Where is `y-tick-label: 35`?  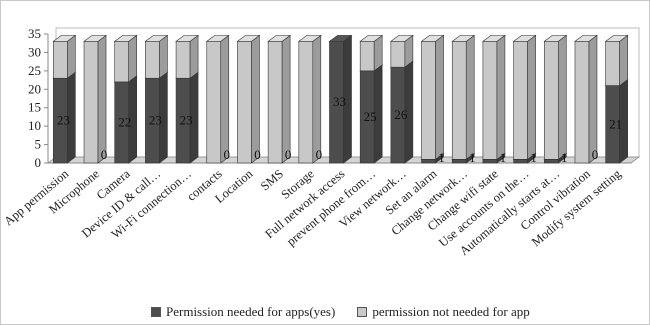 y-tick-label: 35 is located at coordinates (34, 33).